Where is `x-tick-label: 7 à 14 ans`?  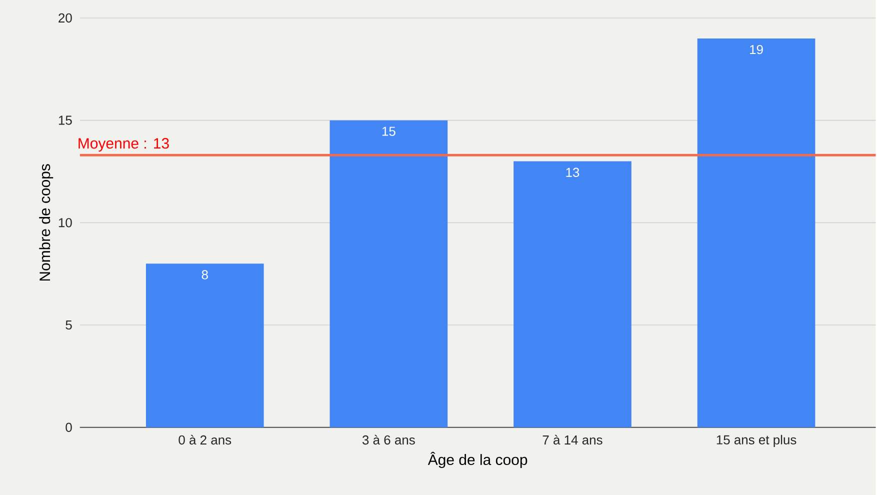 x-tick-label: 7 à 14 ans is located at coordinates (572, 439).